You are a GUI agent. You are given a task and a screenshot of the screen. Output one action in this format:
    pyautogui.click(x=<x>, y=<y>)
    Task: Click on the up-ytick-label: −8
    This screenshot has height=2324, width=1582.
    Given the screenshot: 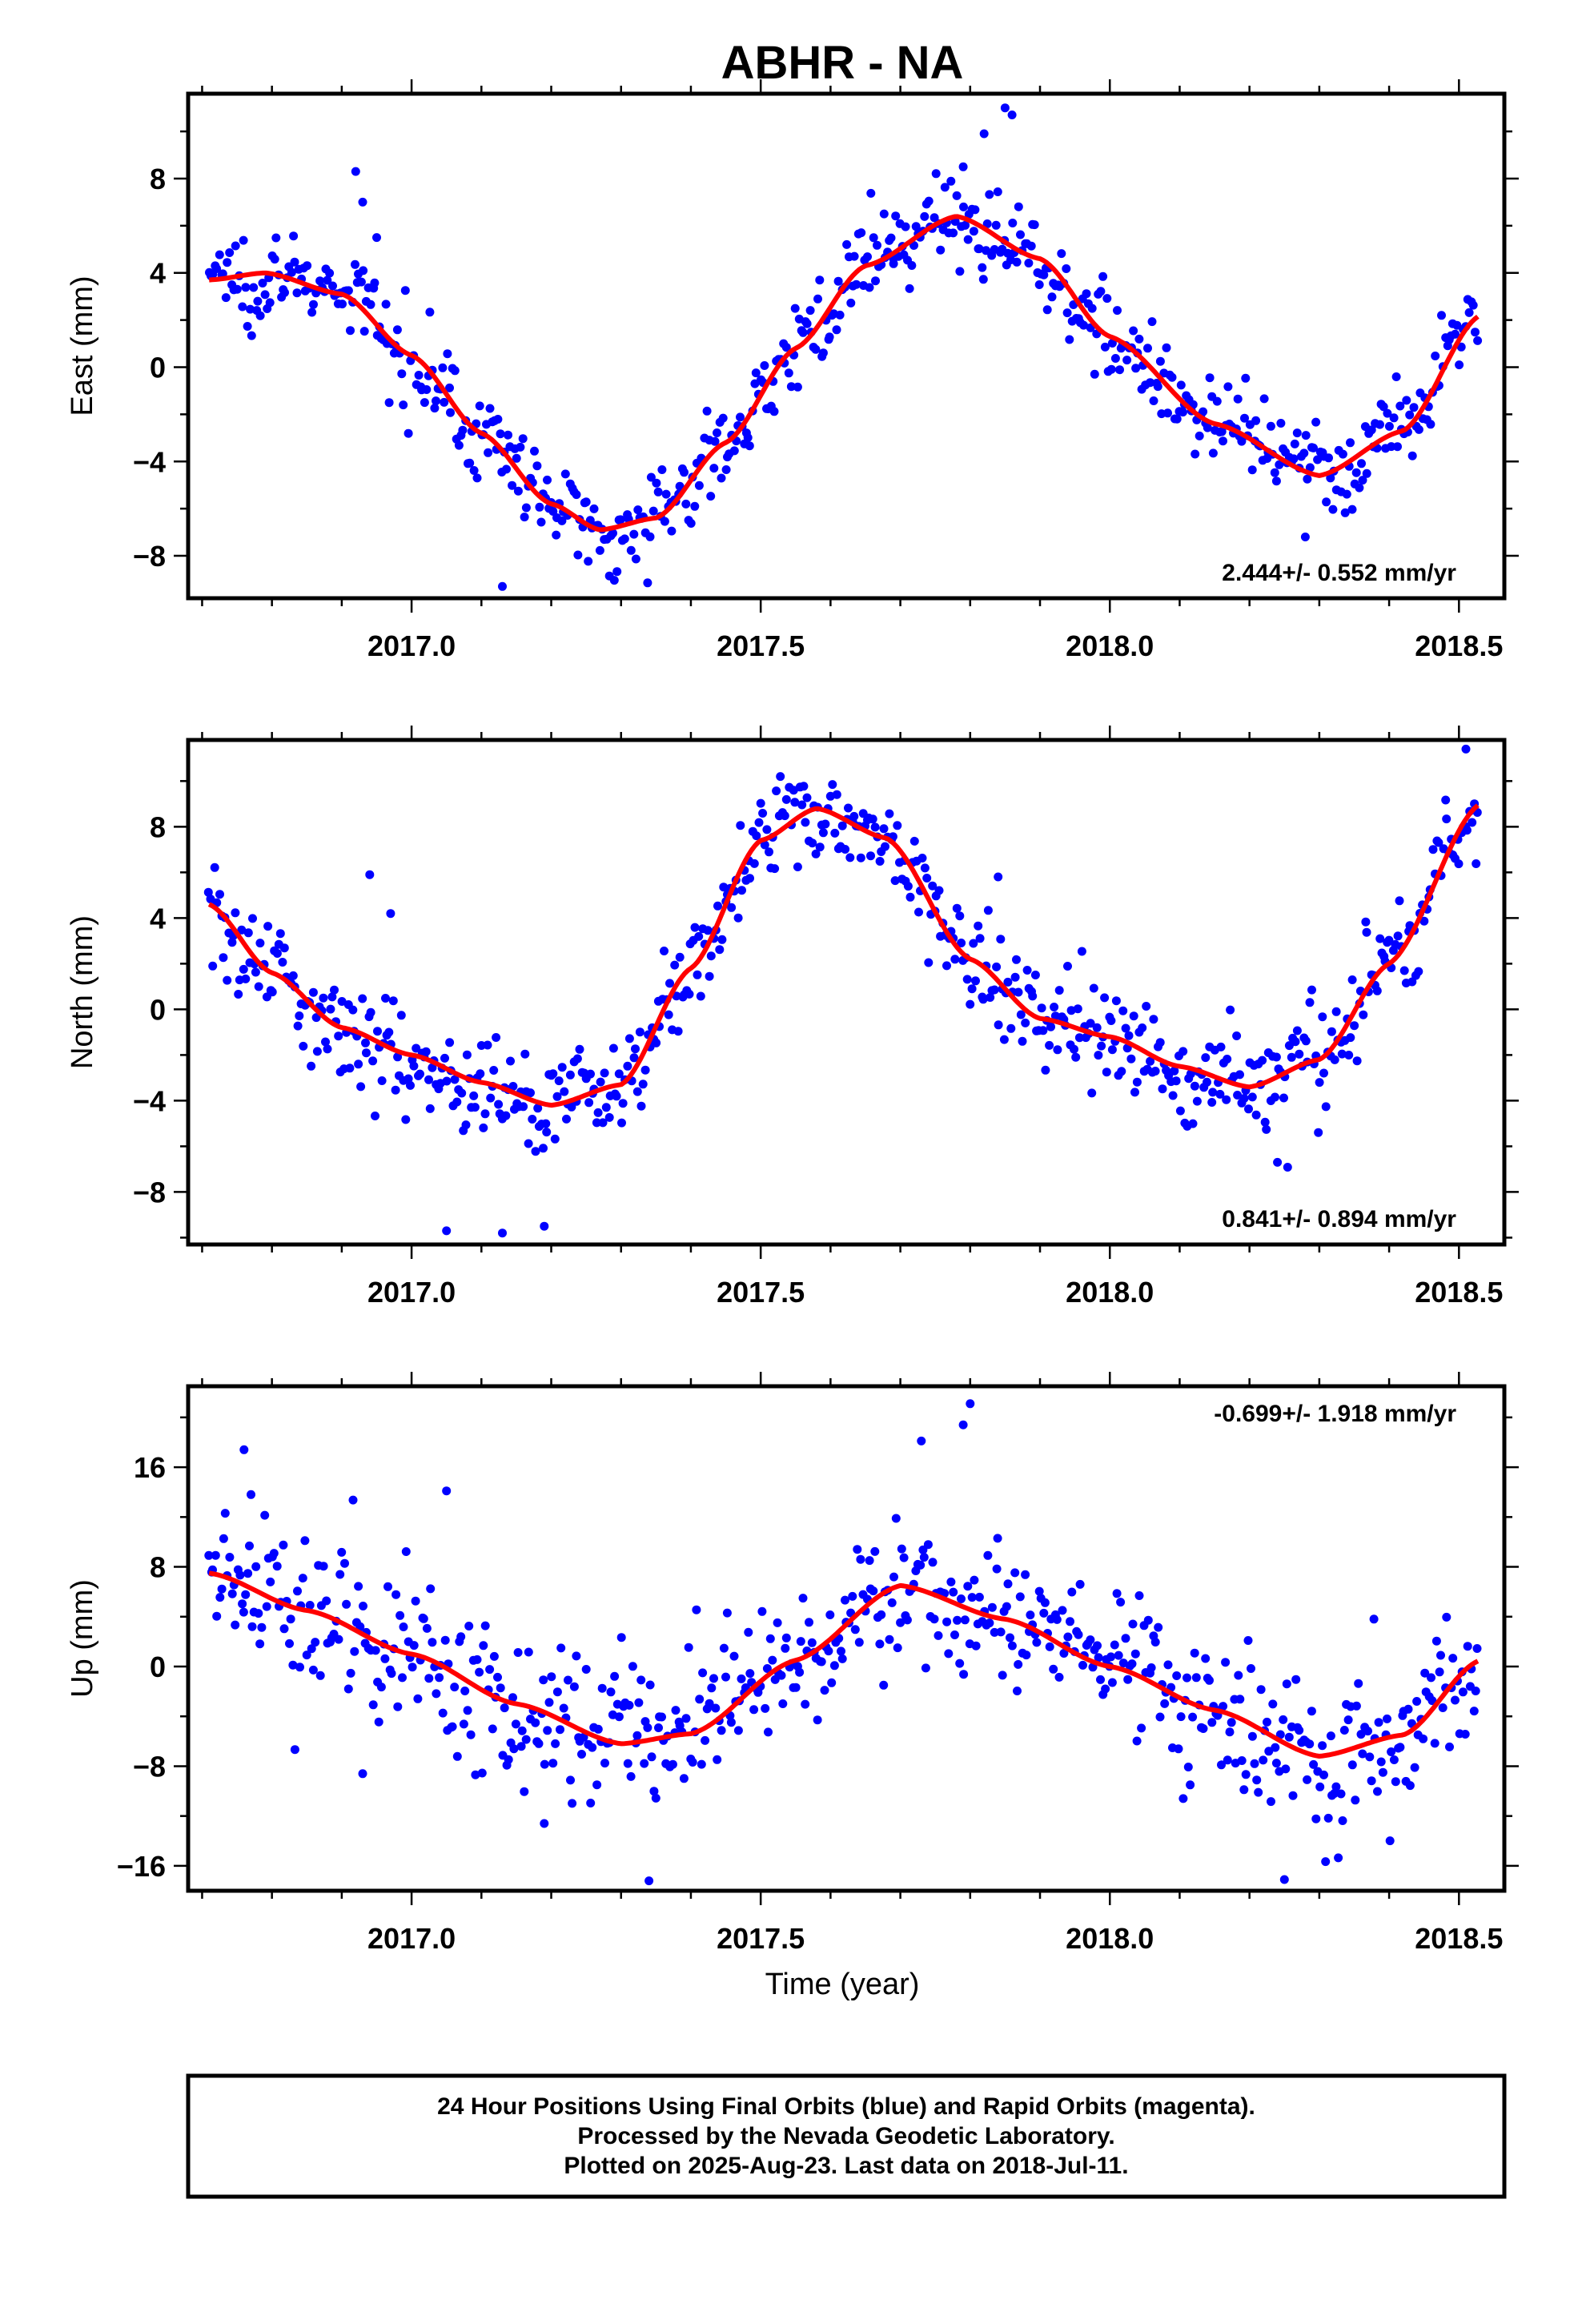 What is the action you would take?
    pyautogui.click(x=149, y=1767)
    